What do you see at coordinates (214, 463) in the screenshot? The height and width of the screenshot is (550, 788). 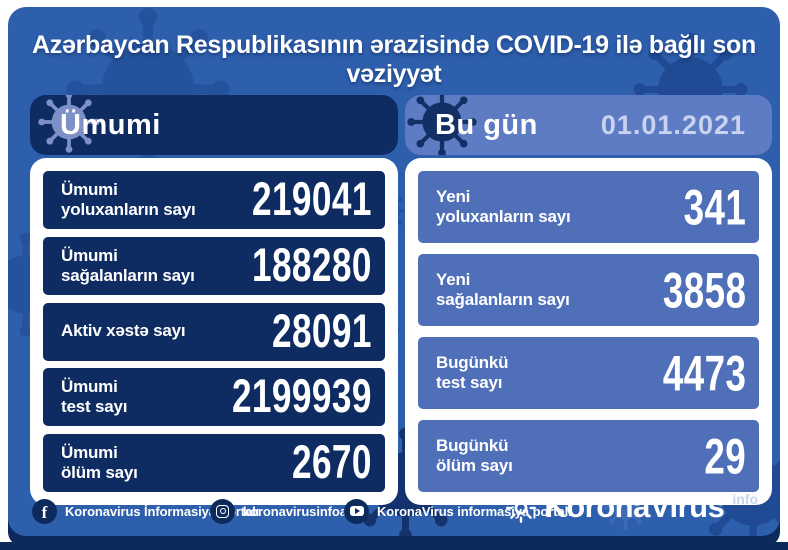 I see `stat-row-total-deaths: Ümumi ölüm sayı 2670` at bounding box center [214, 463].